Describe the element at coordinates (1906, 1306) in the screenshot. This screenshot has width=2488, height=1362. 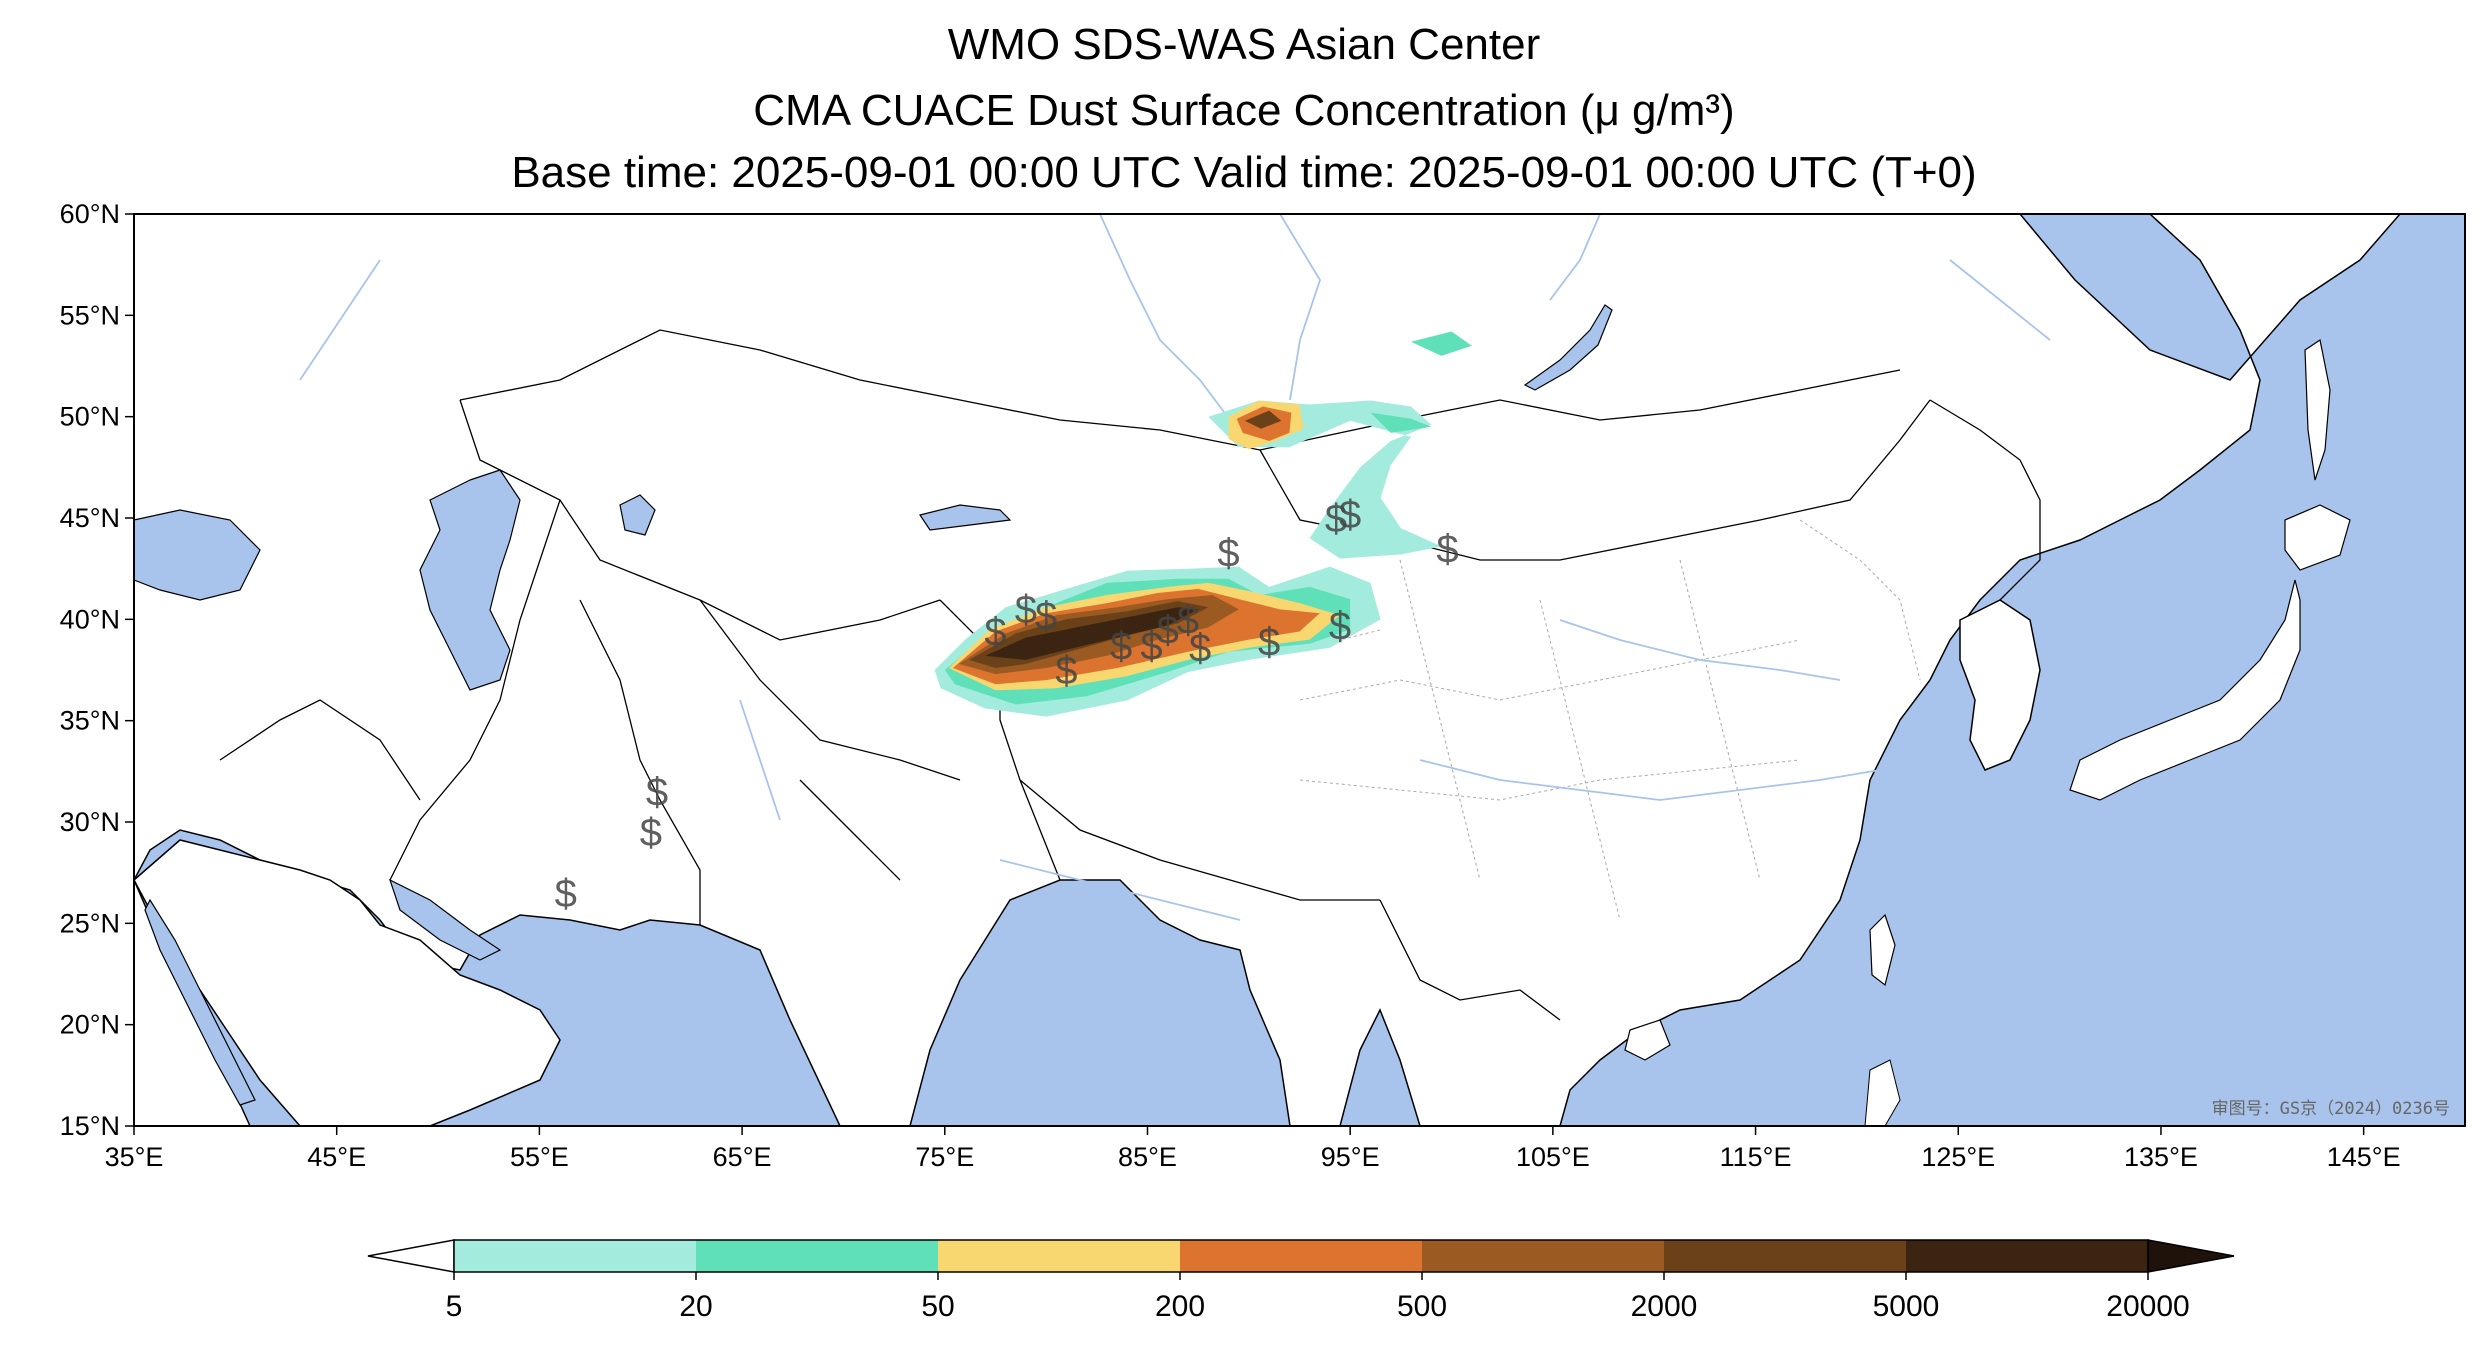
I see `colorbar-label: 5000` at that location.